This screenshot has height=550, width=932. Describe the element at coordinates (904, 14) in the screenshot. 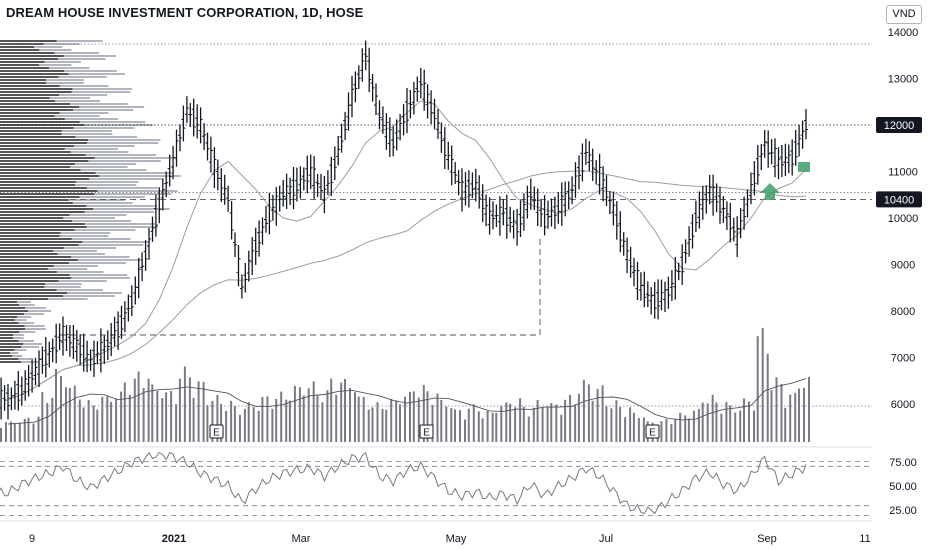

I see `currency-selector: VND` at that location.